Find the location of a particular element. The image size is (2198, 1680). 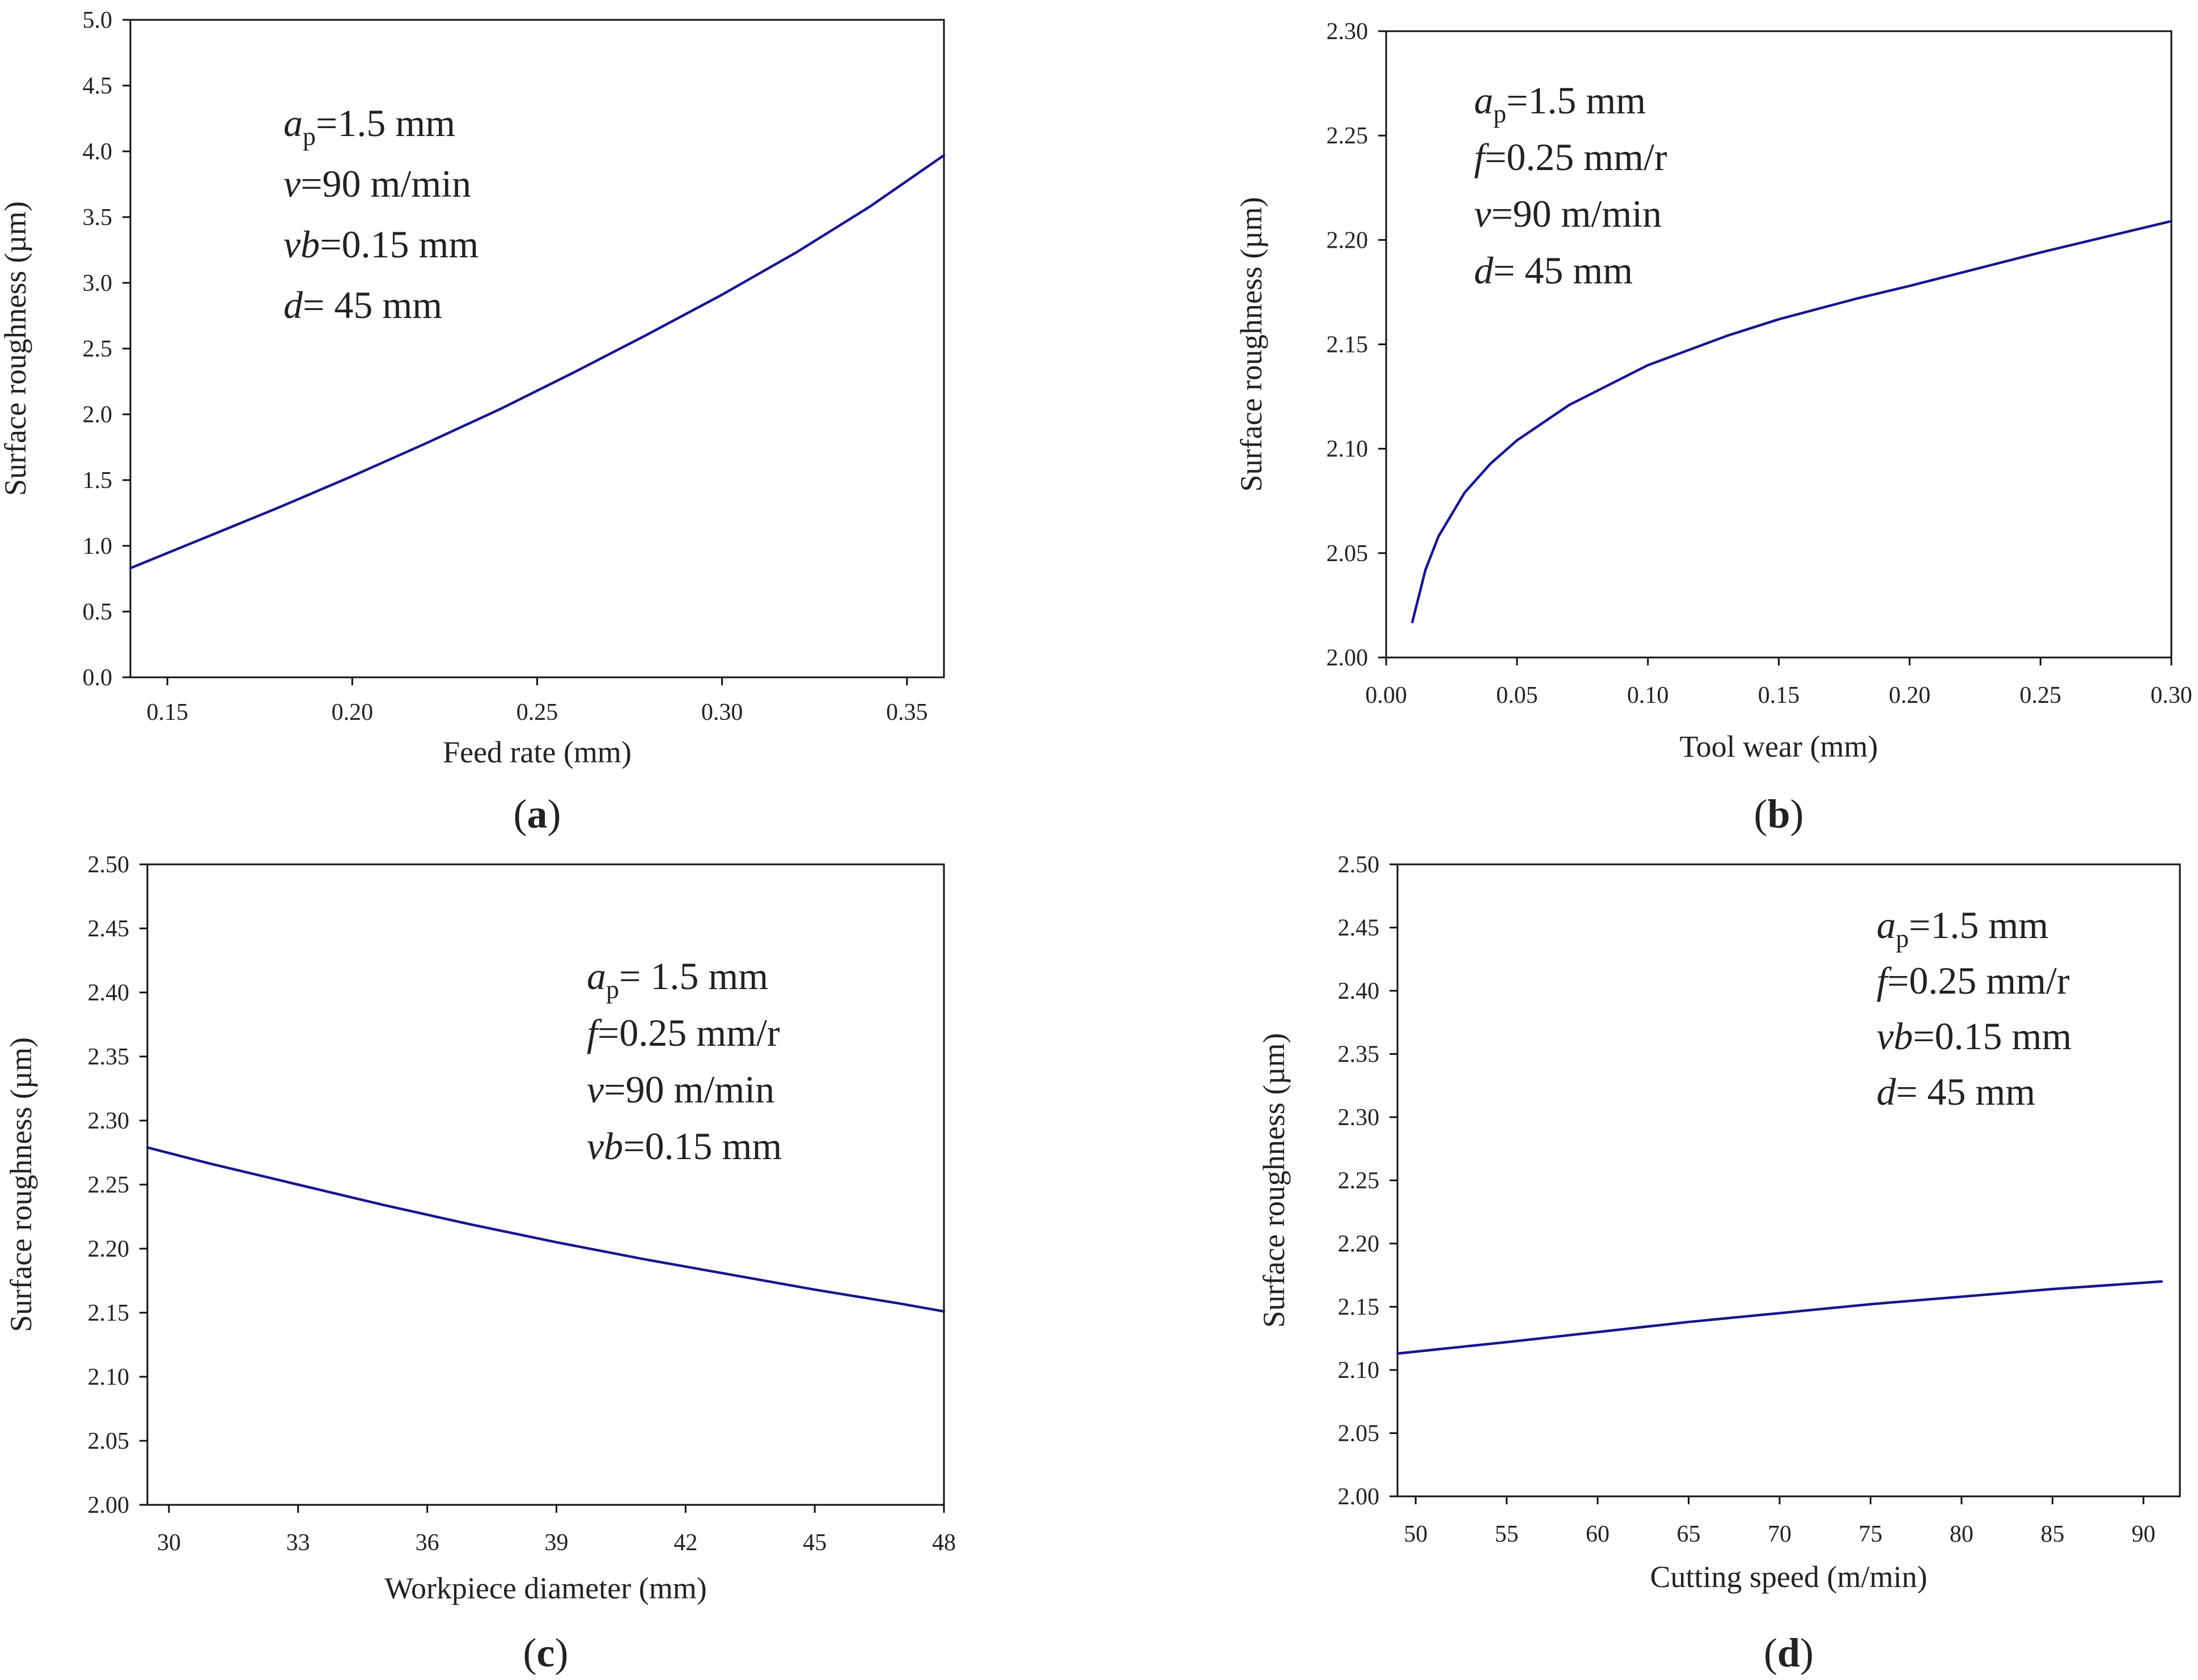

x-tick-label: 65 is located at coordinates (1688, 1534).